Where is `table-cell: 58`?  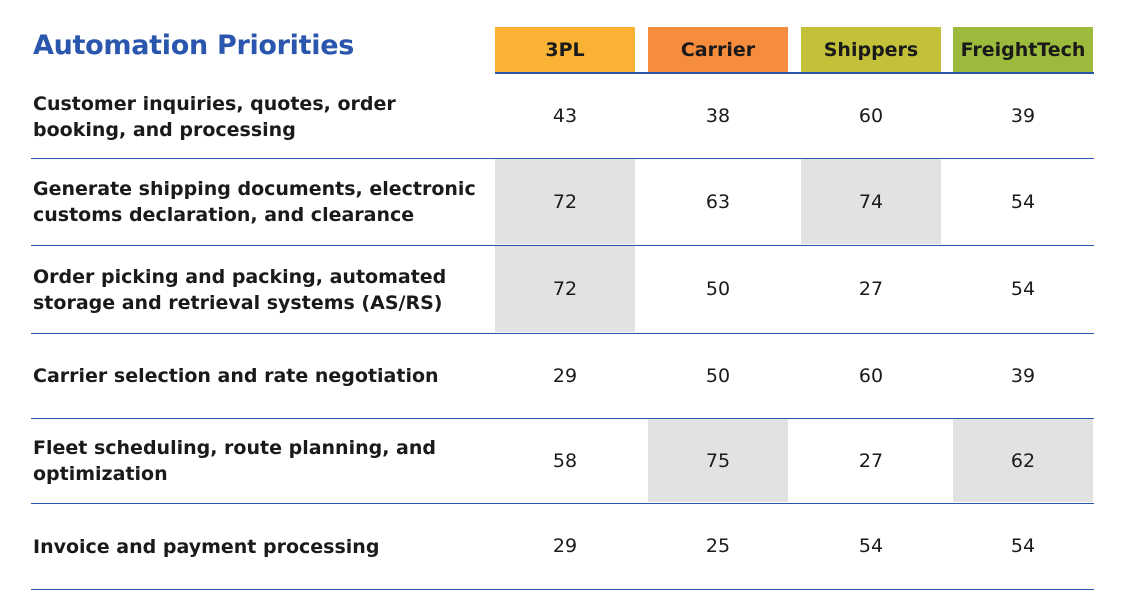
table-cell: 58 is located at coordinates (565, 460).